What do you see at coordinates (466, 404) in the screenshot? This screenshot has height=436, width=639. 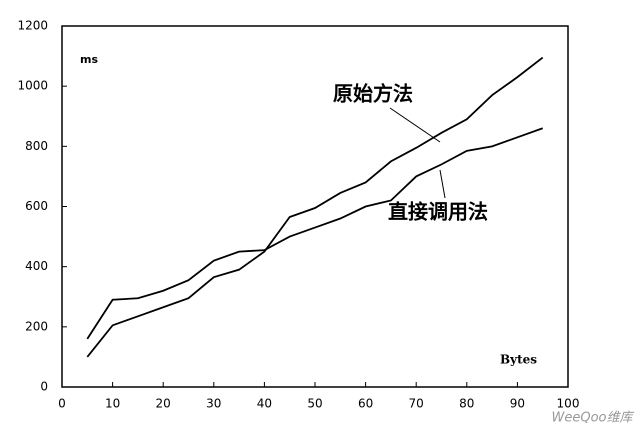 I see `x-tick-label: 80` at bounding box center [466, 404].